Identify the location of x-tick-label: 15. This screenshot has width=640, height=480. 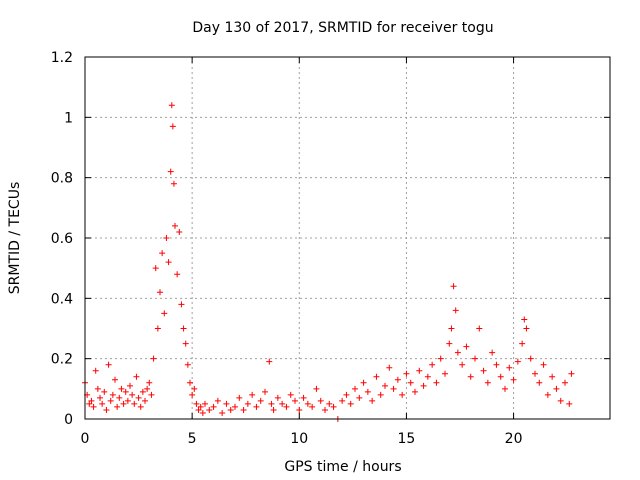
(407, 439).